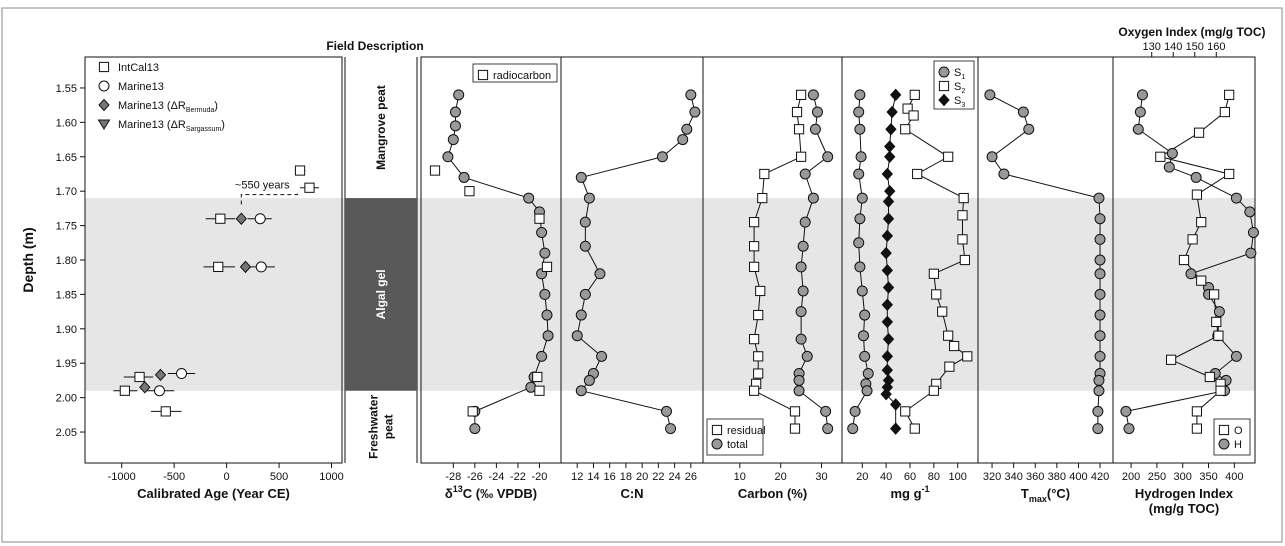  What do you see at coordinates (496, 477) in the screenshot?
I see `x-tick-label: -24` at bounding box center [496, 477].